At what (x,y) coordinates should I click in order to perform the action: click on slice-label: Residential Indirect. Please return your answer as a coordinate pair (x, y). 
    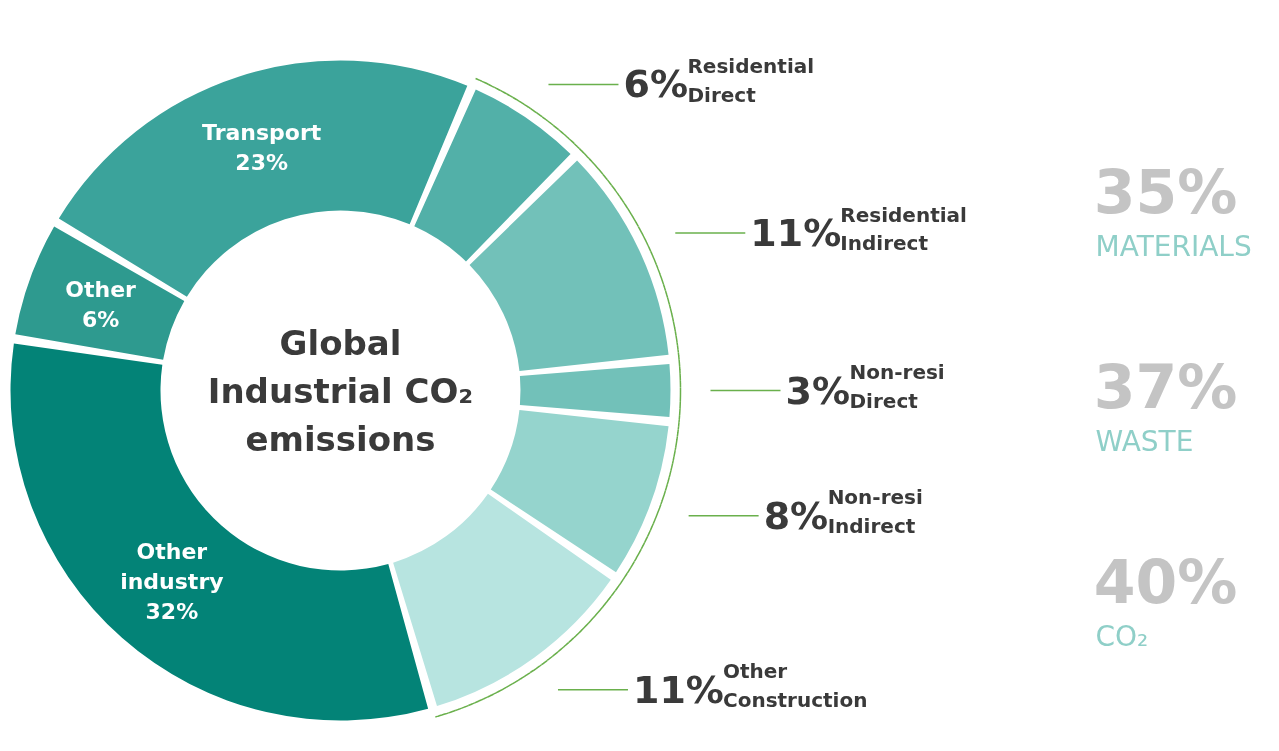
    Looking at the image, I should click on (903, 229).